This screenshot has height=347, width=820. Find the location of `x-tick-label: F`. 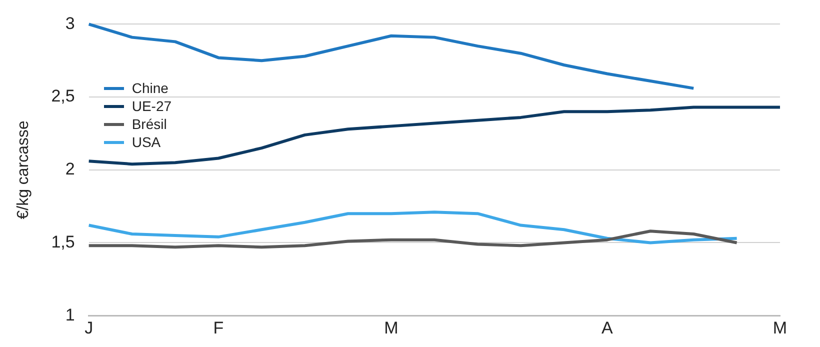

x-tick-label: F is located at coordinates (218, 328).